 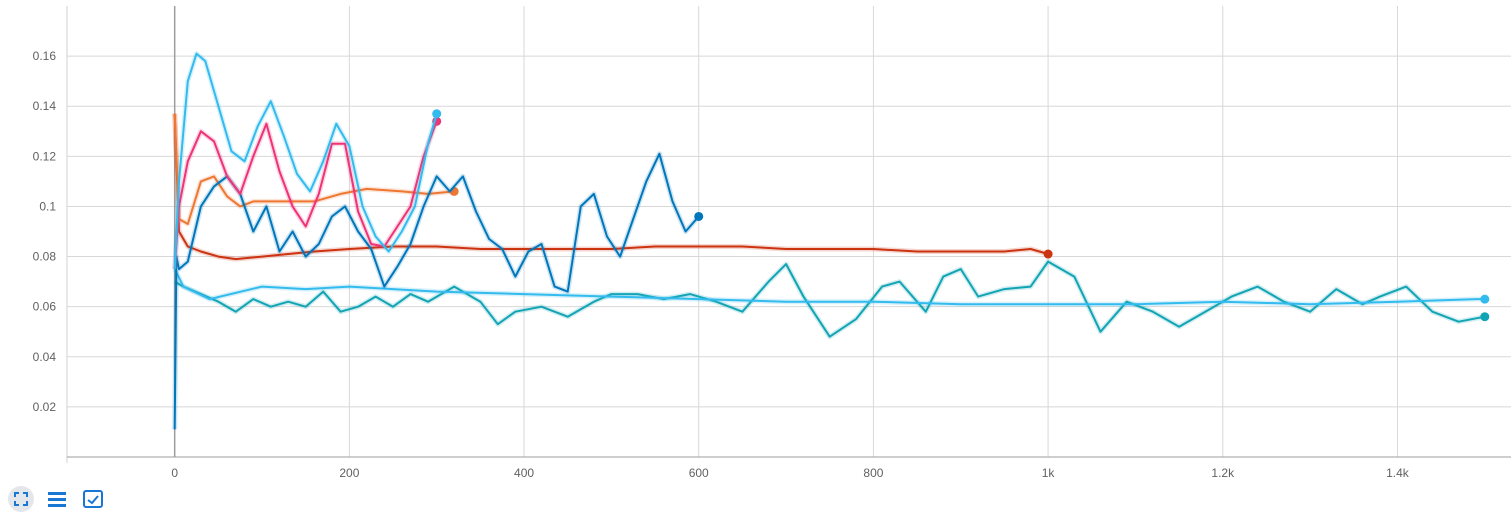 What do you see at coordinates (1223, 473) in the screenshot?
I see `x-tick-label: 1.2k` at bounding box center [1223, 473].